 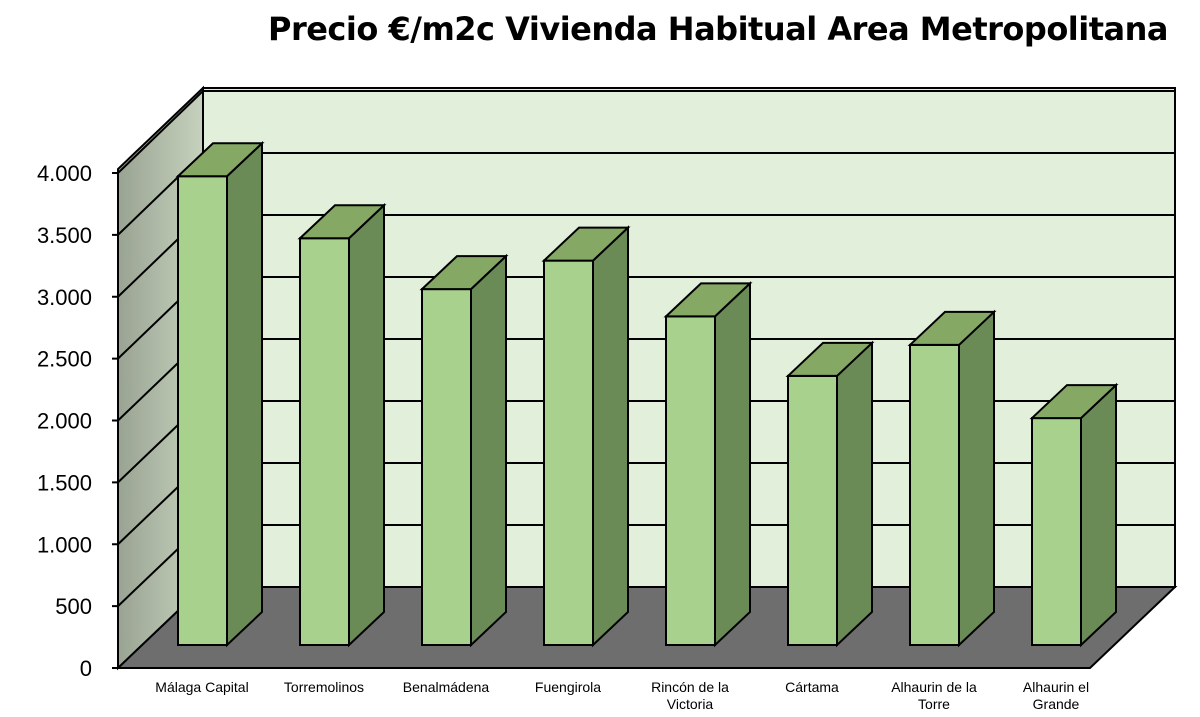 What do you see at coordinates (934, 687) in the screenshot?
I see `x-tick-label: Alhaurin de la` at bounding box center [934, 687].